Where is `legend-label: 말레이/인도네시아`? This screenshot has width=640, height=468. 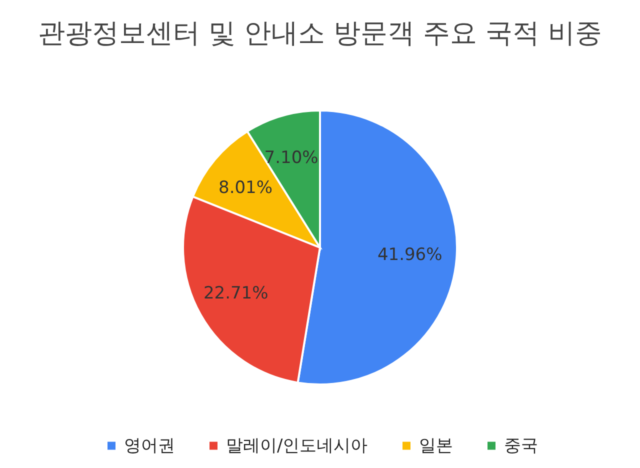
legend-label: 말레이/인도네시아 is located at coordinates (297, 446).